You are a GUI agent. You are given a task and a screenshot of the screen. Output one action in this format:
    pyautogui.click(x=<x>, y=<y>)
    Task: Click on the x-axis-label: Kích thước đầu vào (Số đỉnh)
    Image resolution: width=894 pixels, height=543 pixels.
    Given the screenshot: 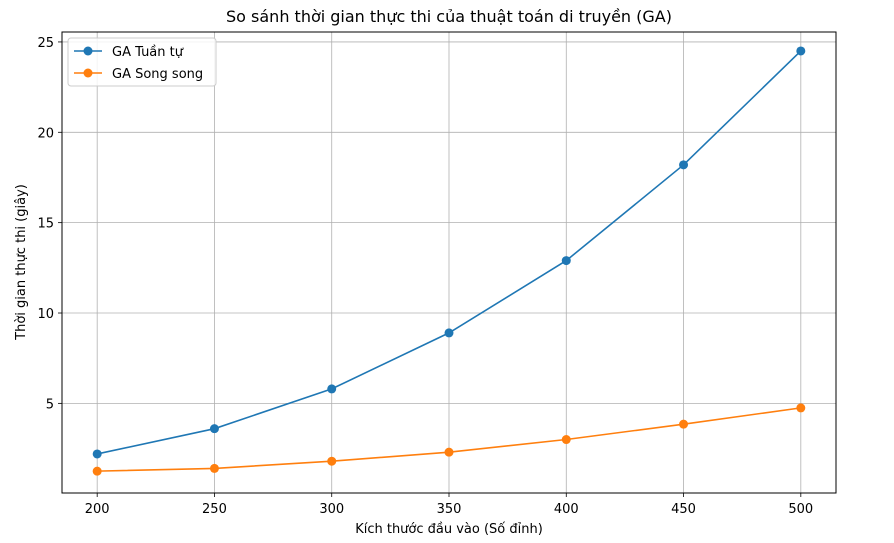 What is the action you would take?
    pyautogui.click(x=449, y=529)
    